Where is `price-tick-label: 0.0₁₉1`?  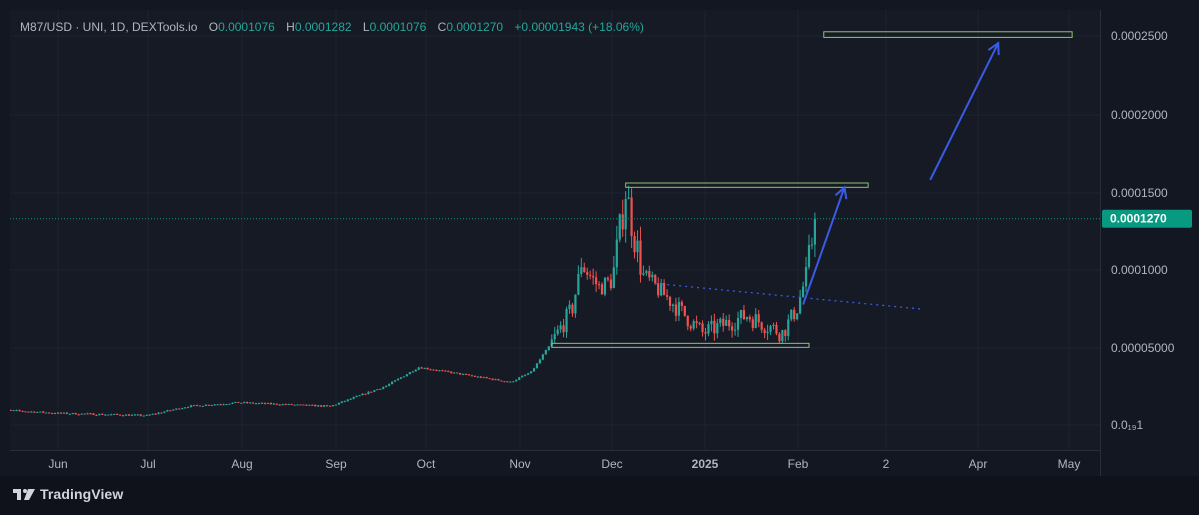
price-tick-label: 0.0₁₉1 is located at coordinates (1127, 425).